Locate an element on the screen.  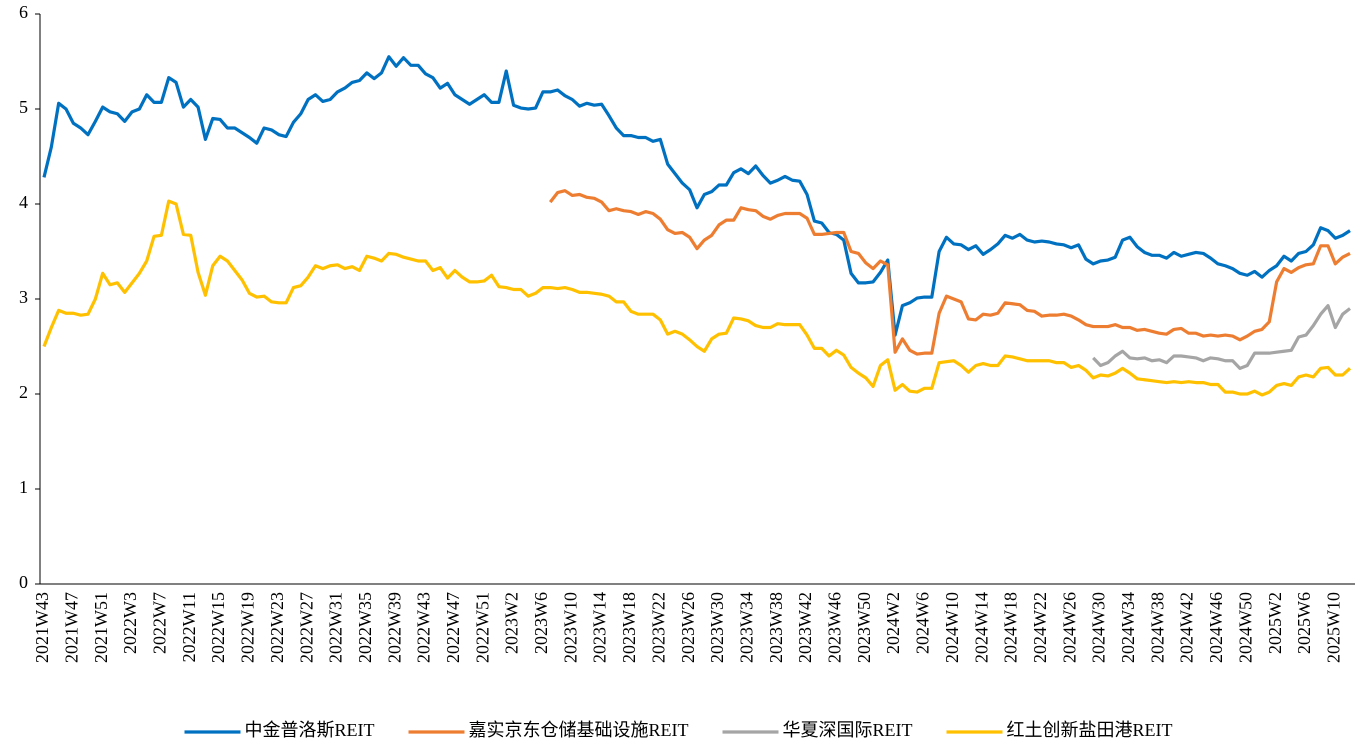
x-tick-label: 2024W10 is located at coordinates (952, 627).